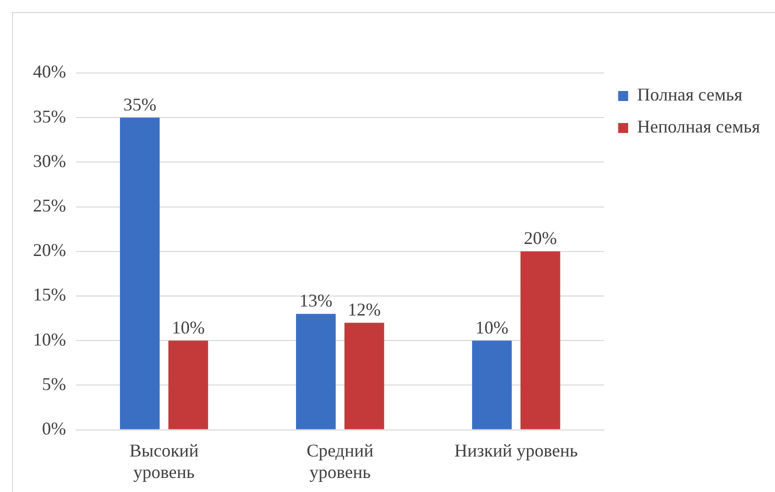 This screenshot has height=492, width=775. What do you see at coordinates (516, 450) in the screenshot?
I see `x-tick-label: Низкий уровень` at bounding box center [516, 450].